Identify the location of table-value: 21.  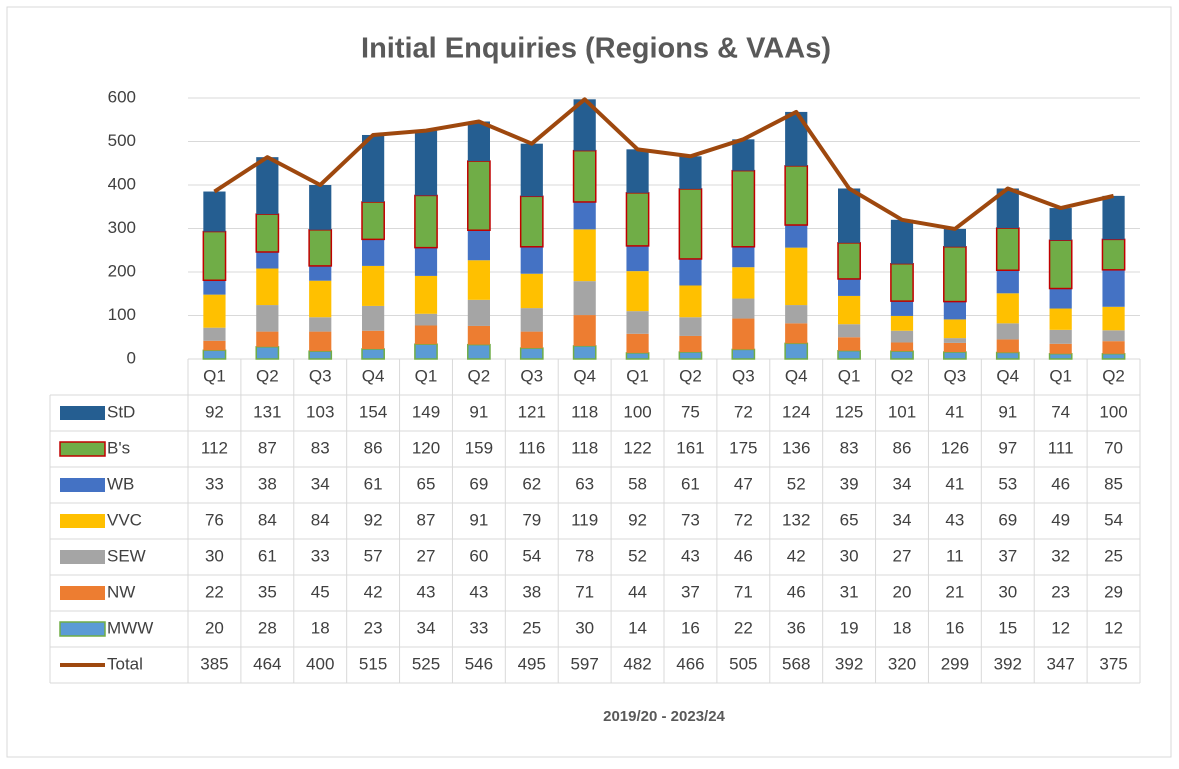
(954, 591).